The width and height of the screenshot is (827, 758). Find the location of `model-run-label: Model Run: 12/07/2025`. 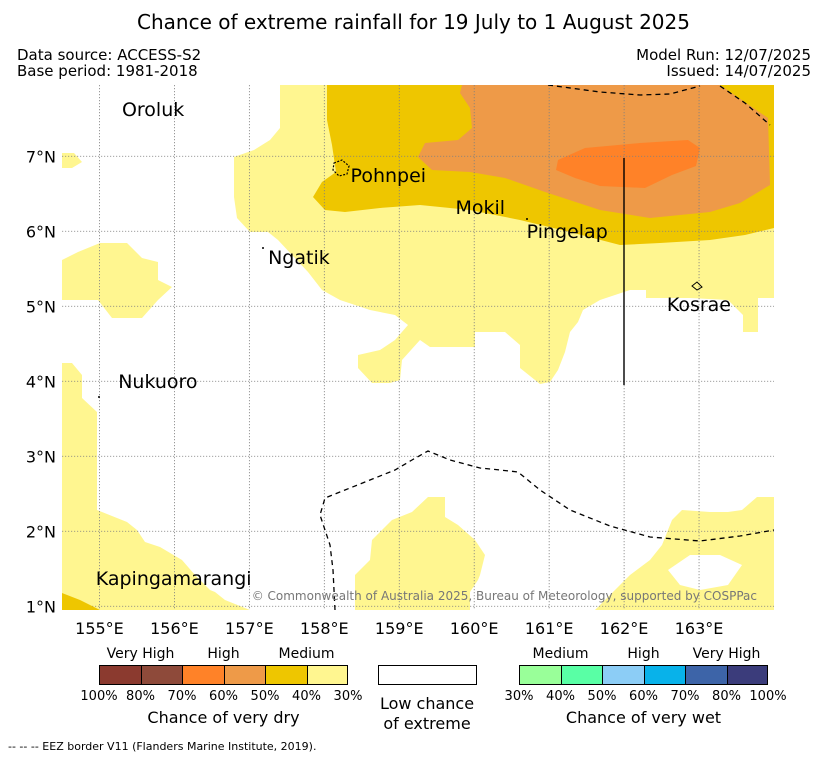

model-run-label: Model Run: 12/07/2025 is located at coordinates (723, 55).